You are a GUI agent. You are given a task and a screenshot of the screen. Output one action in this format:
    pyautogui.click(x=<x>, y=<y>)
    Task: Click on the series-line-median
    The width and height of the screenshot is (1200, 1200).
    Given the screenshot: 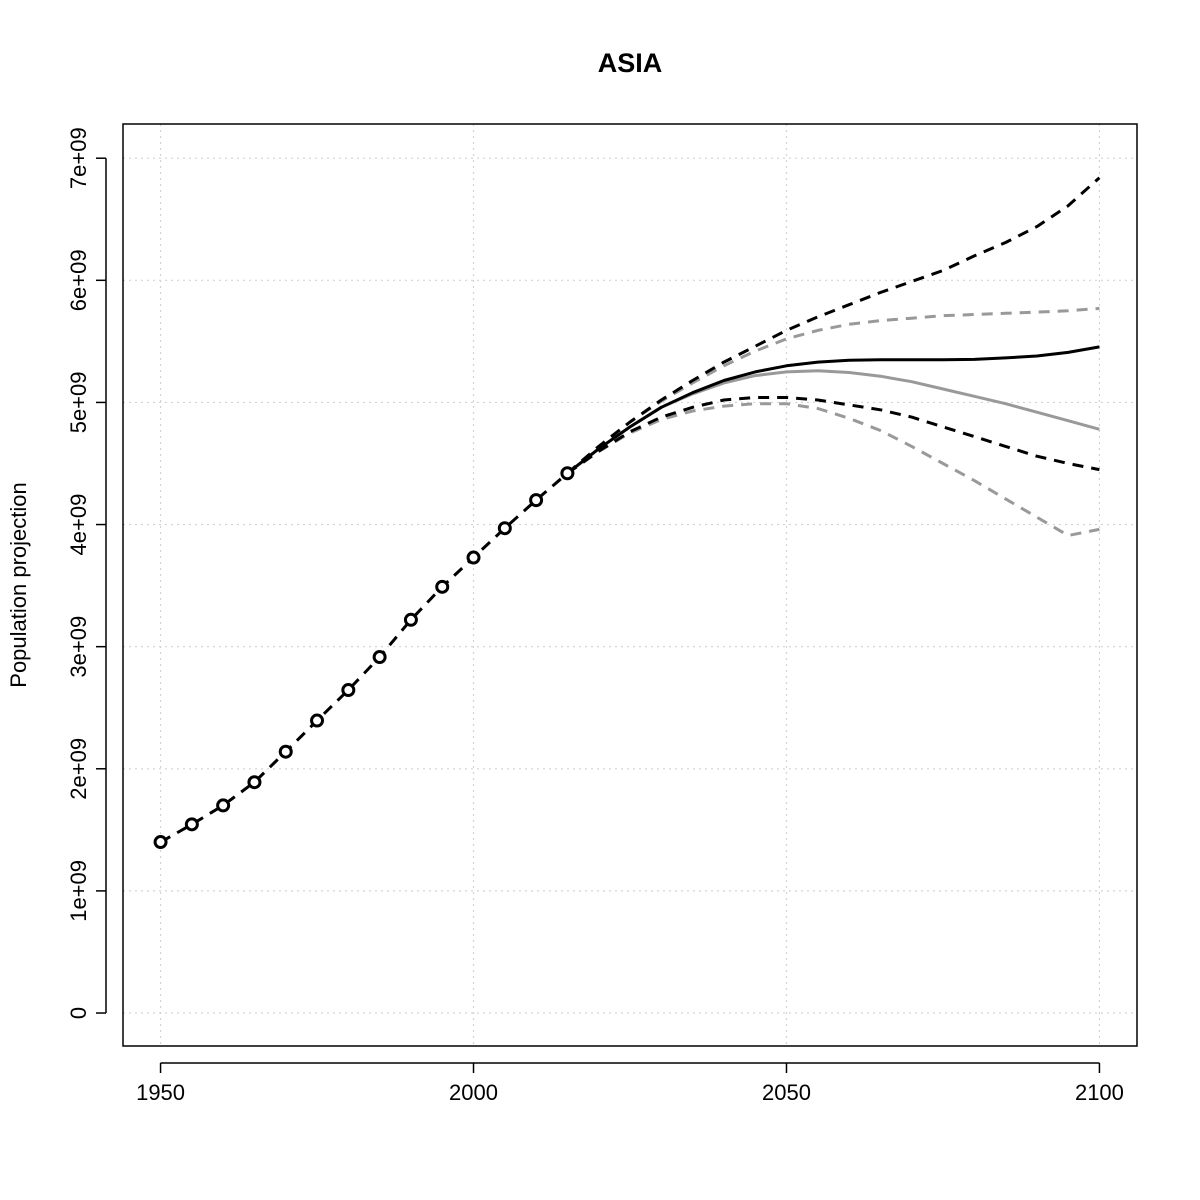 What is the action you would take?
    pyautogui.click(x=833, y=410)
    